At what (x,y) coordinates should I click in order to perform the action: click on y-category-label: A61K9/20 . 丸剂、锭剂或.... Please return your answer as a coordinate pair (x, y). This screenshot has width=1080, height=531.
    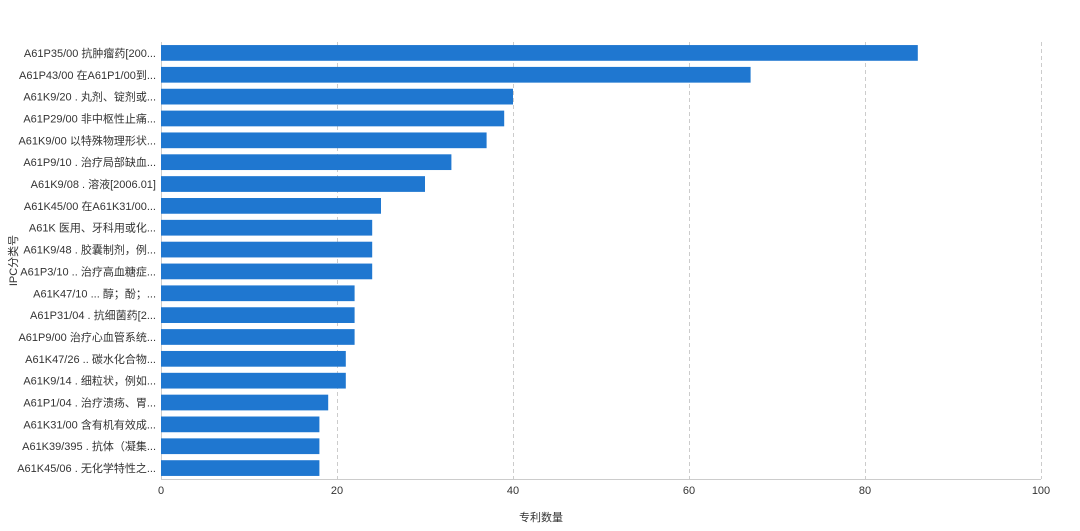
    Looking at the image, I should click on (89, 97).